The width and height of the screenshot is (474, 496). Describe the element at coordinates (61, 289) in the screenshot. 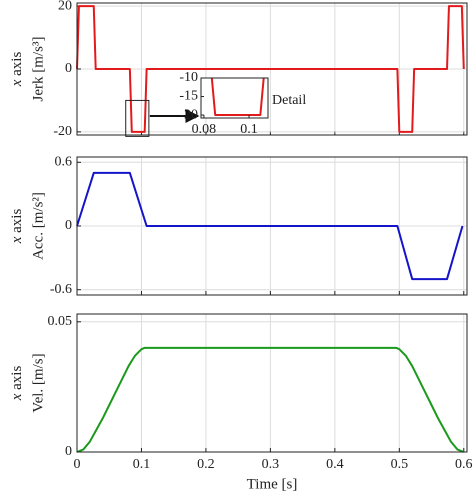

I see `y-tick-label: -0.6` at that location.